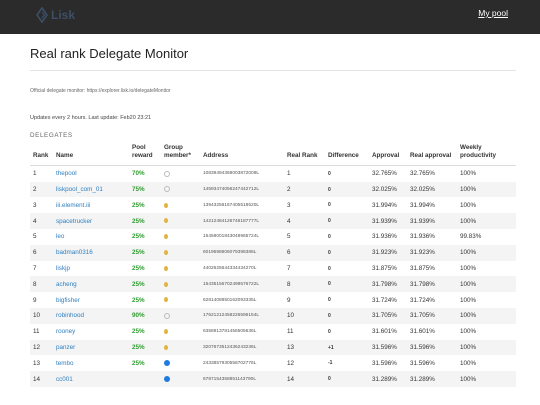 Image resolution: width=540 pixels, height=405 pixels. I want to click on real-approval-cell: 31.724%, so click(422, 300).